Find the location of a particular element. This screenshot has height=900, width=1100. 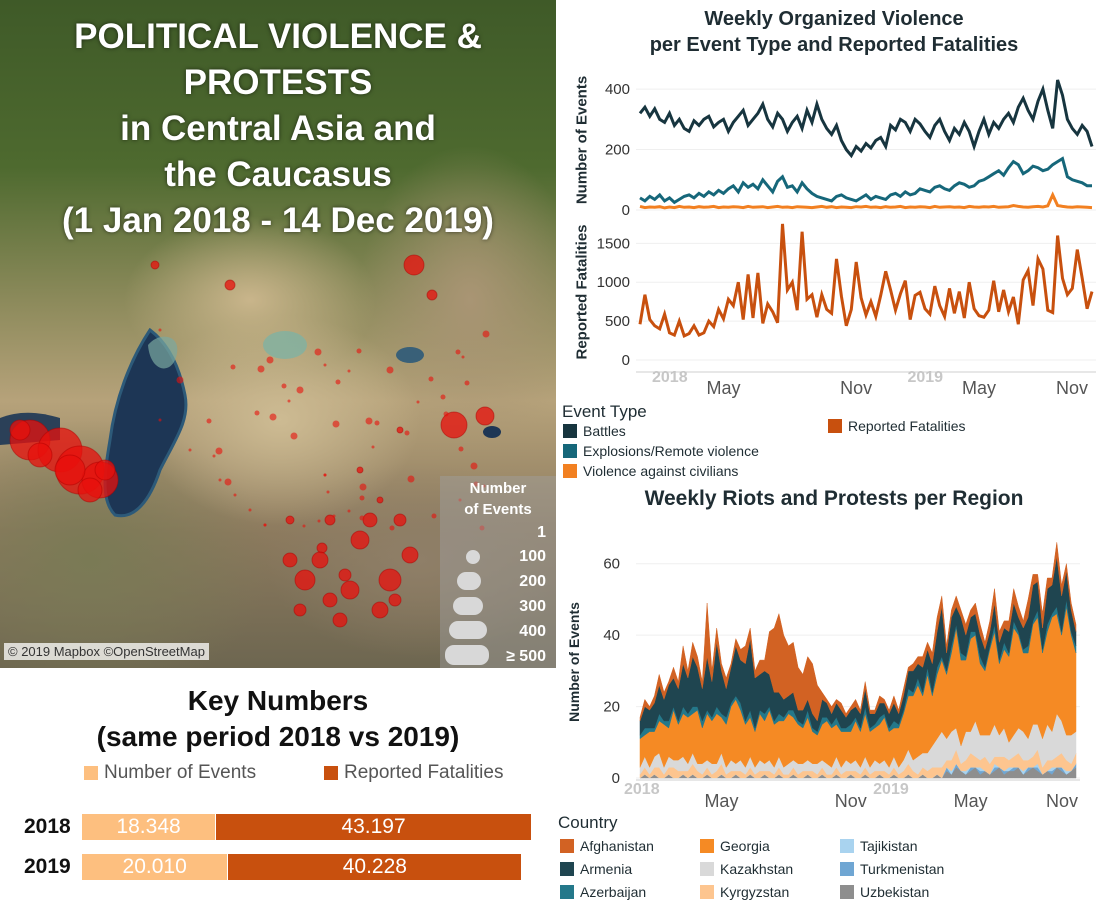

key-numbers-year-label: 2018 is located at coordinates (47, 826).